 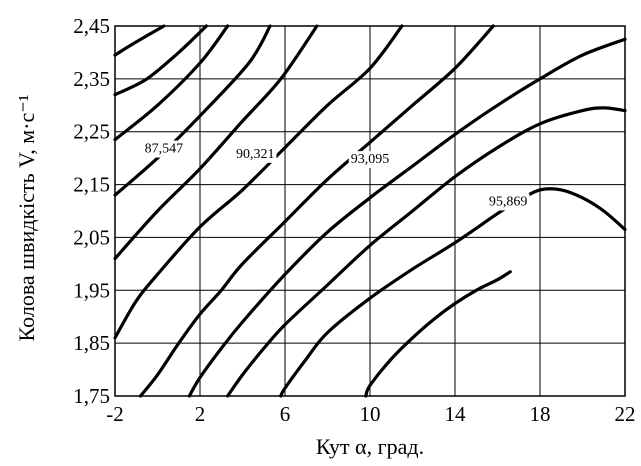 I want to click on y-axis-title: Колова швидкість V, м·с⁻¹, so click(x=26, y=218).